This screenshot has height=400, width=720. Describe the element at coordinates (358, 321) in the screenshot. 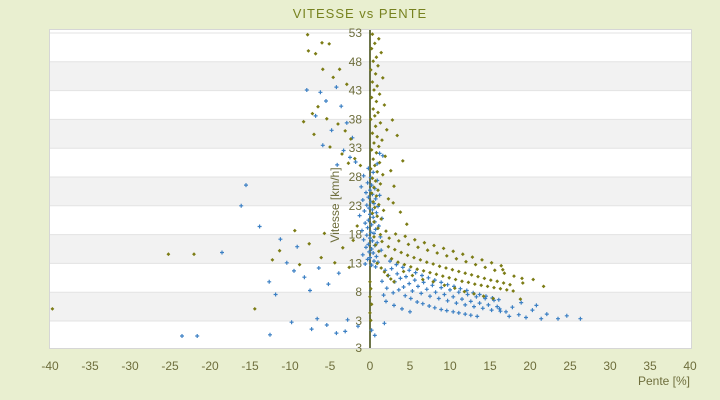

I see `y-tick-label: 3` at that location.